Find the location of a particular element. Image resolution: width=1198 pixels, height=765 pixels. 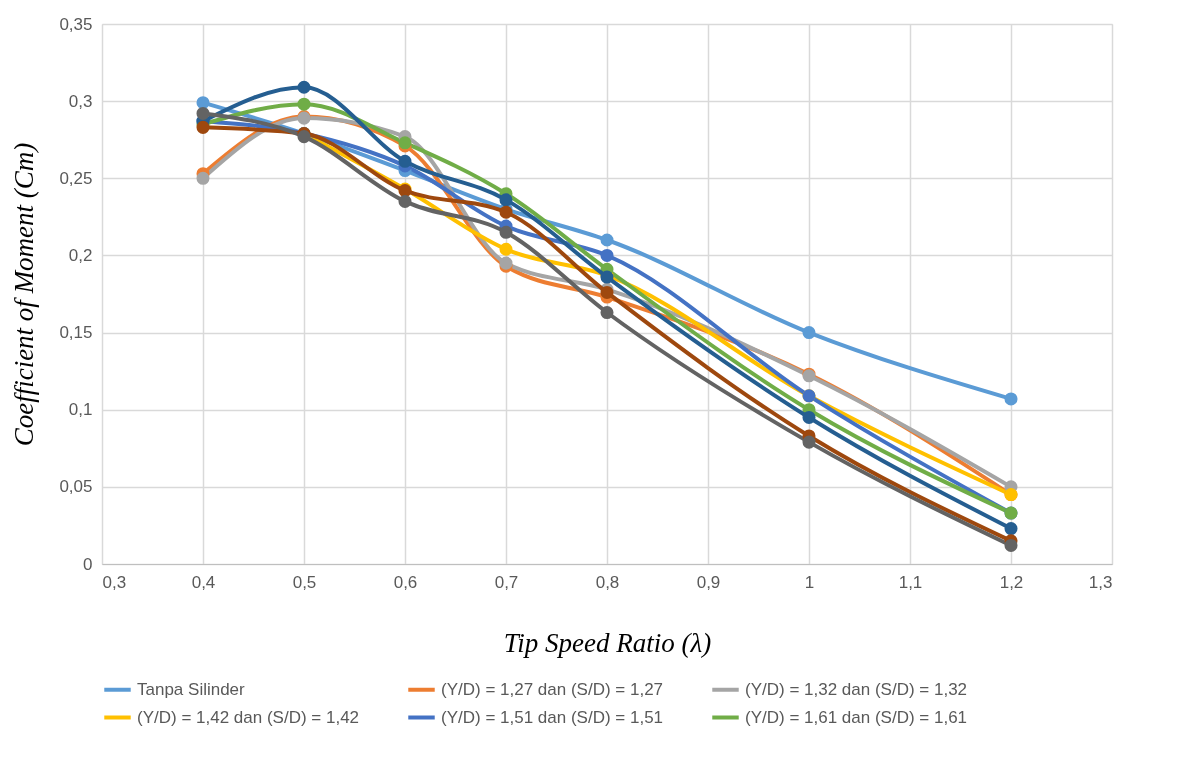

x-tick-label: 1,1 is located at coordinates (910, 582).